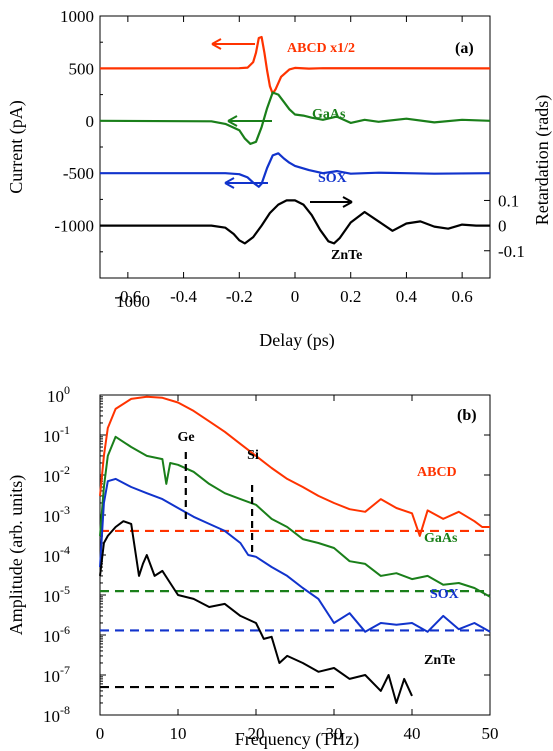 The height and width of the screenshot is (751, 553). I want to click on series-label-znte: ZnTe, so click(346, 255).